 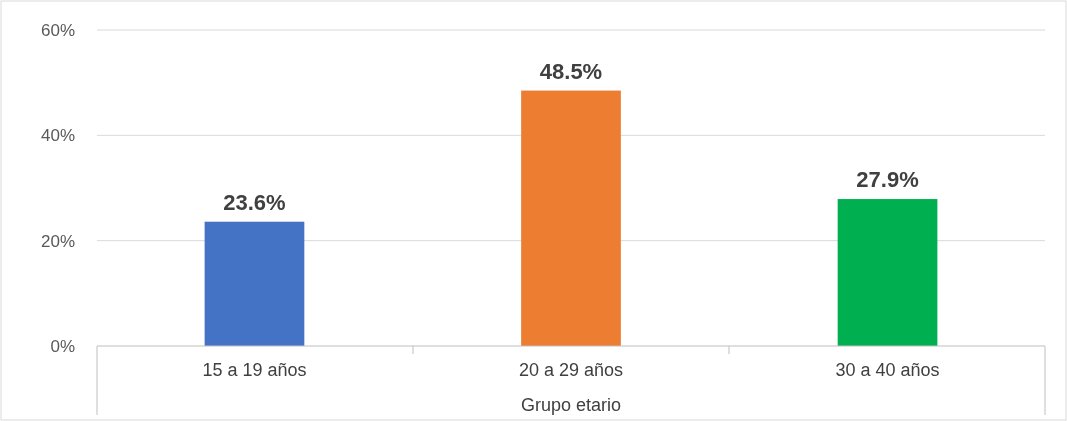 I want to click on data-label: 48.5%, so click(x=571, y=71).